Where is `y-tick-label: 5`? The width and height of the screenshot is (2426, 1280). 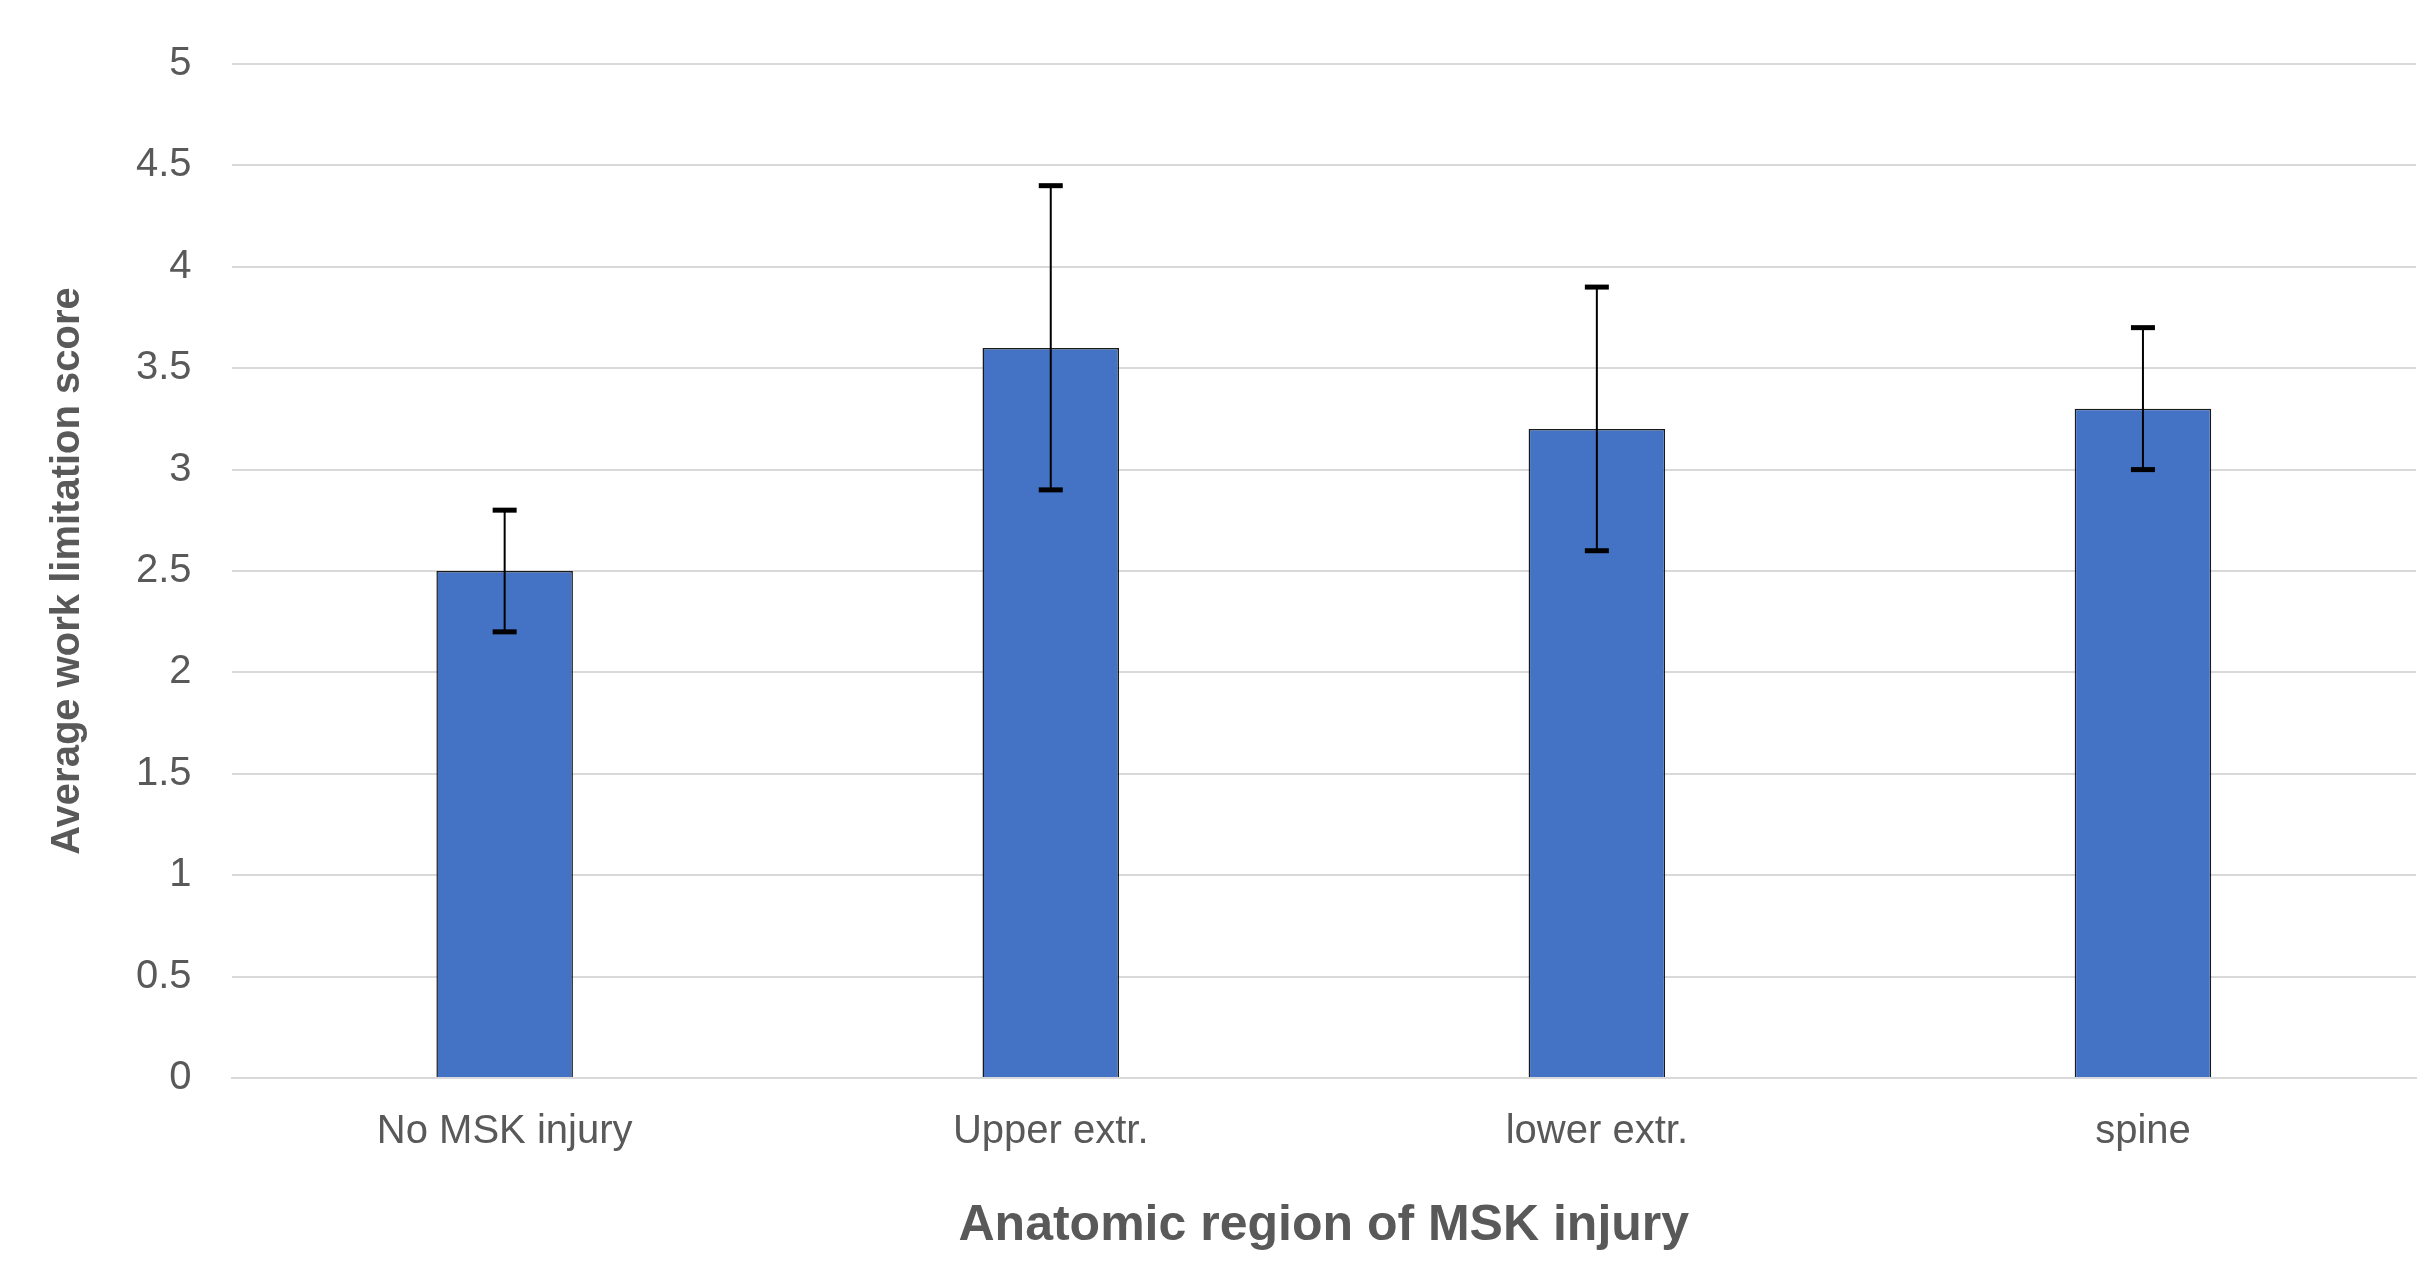
y-tick-label: 5 is located at coordinates (180, 61).